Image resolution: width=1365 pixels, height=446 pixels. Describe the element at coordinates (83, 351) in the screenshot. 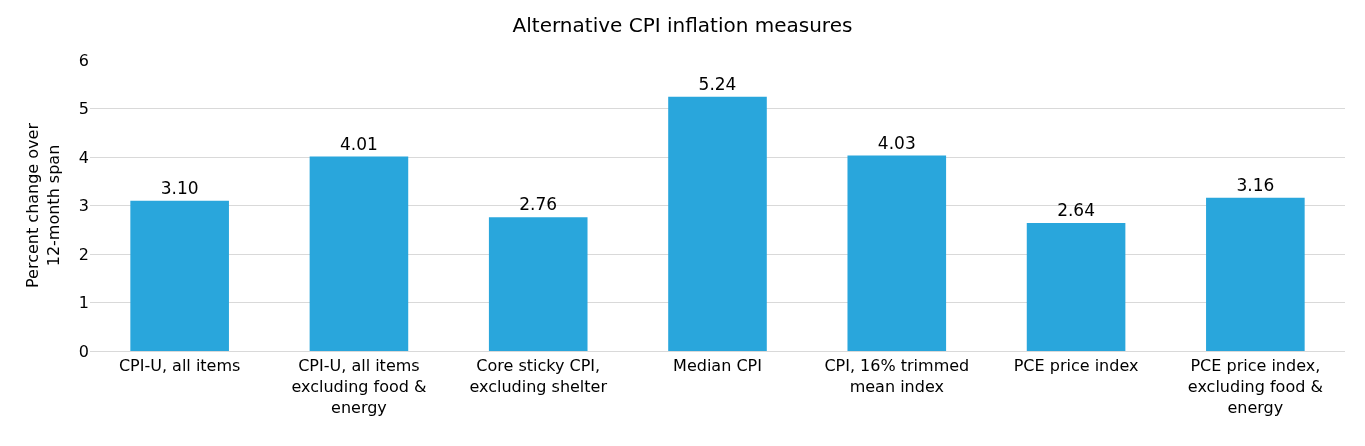

I see `y-tick-label: 0` at that location.